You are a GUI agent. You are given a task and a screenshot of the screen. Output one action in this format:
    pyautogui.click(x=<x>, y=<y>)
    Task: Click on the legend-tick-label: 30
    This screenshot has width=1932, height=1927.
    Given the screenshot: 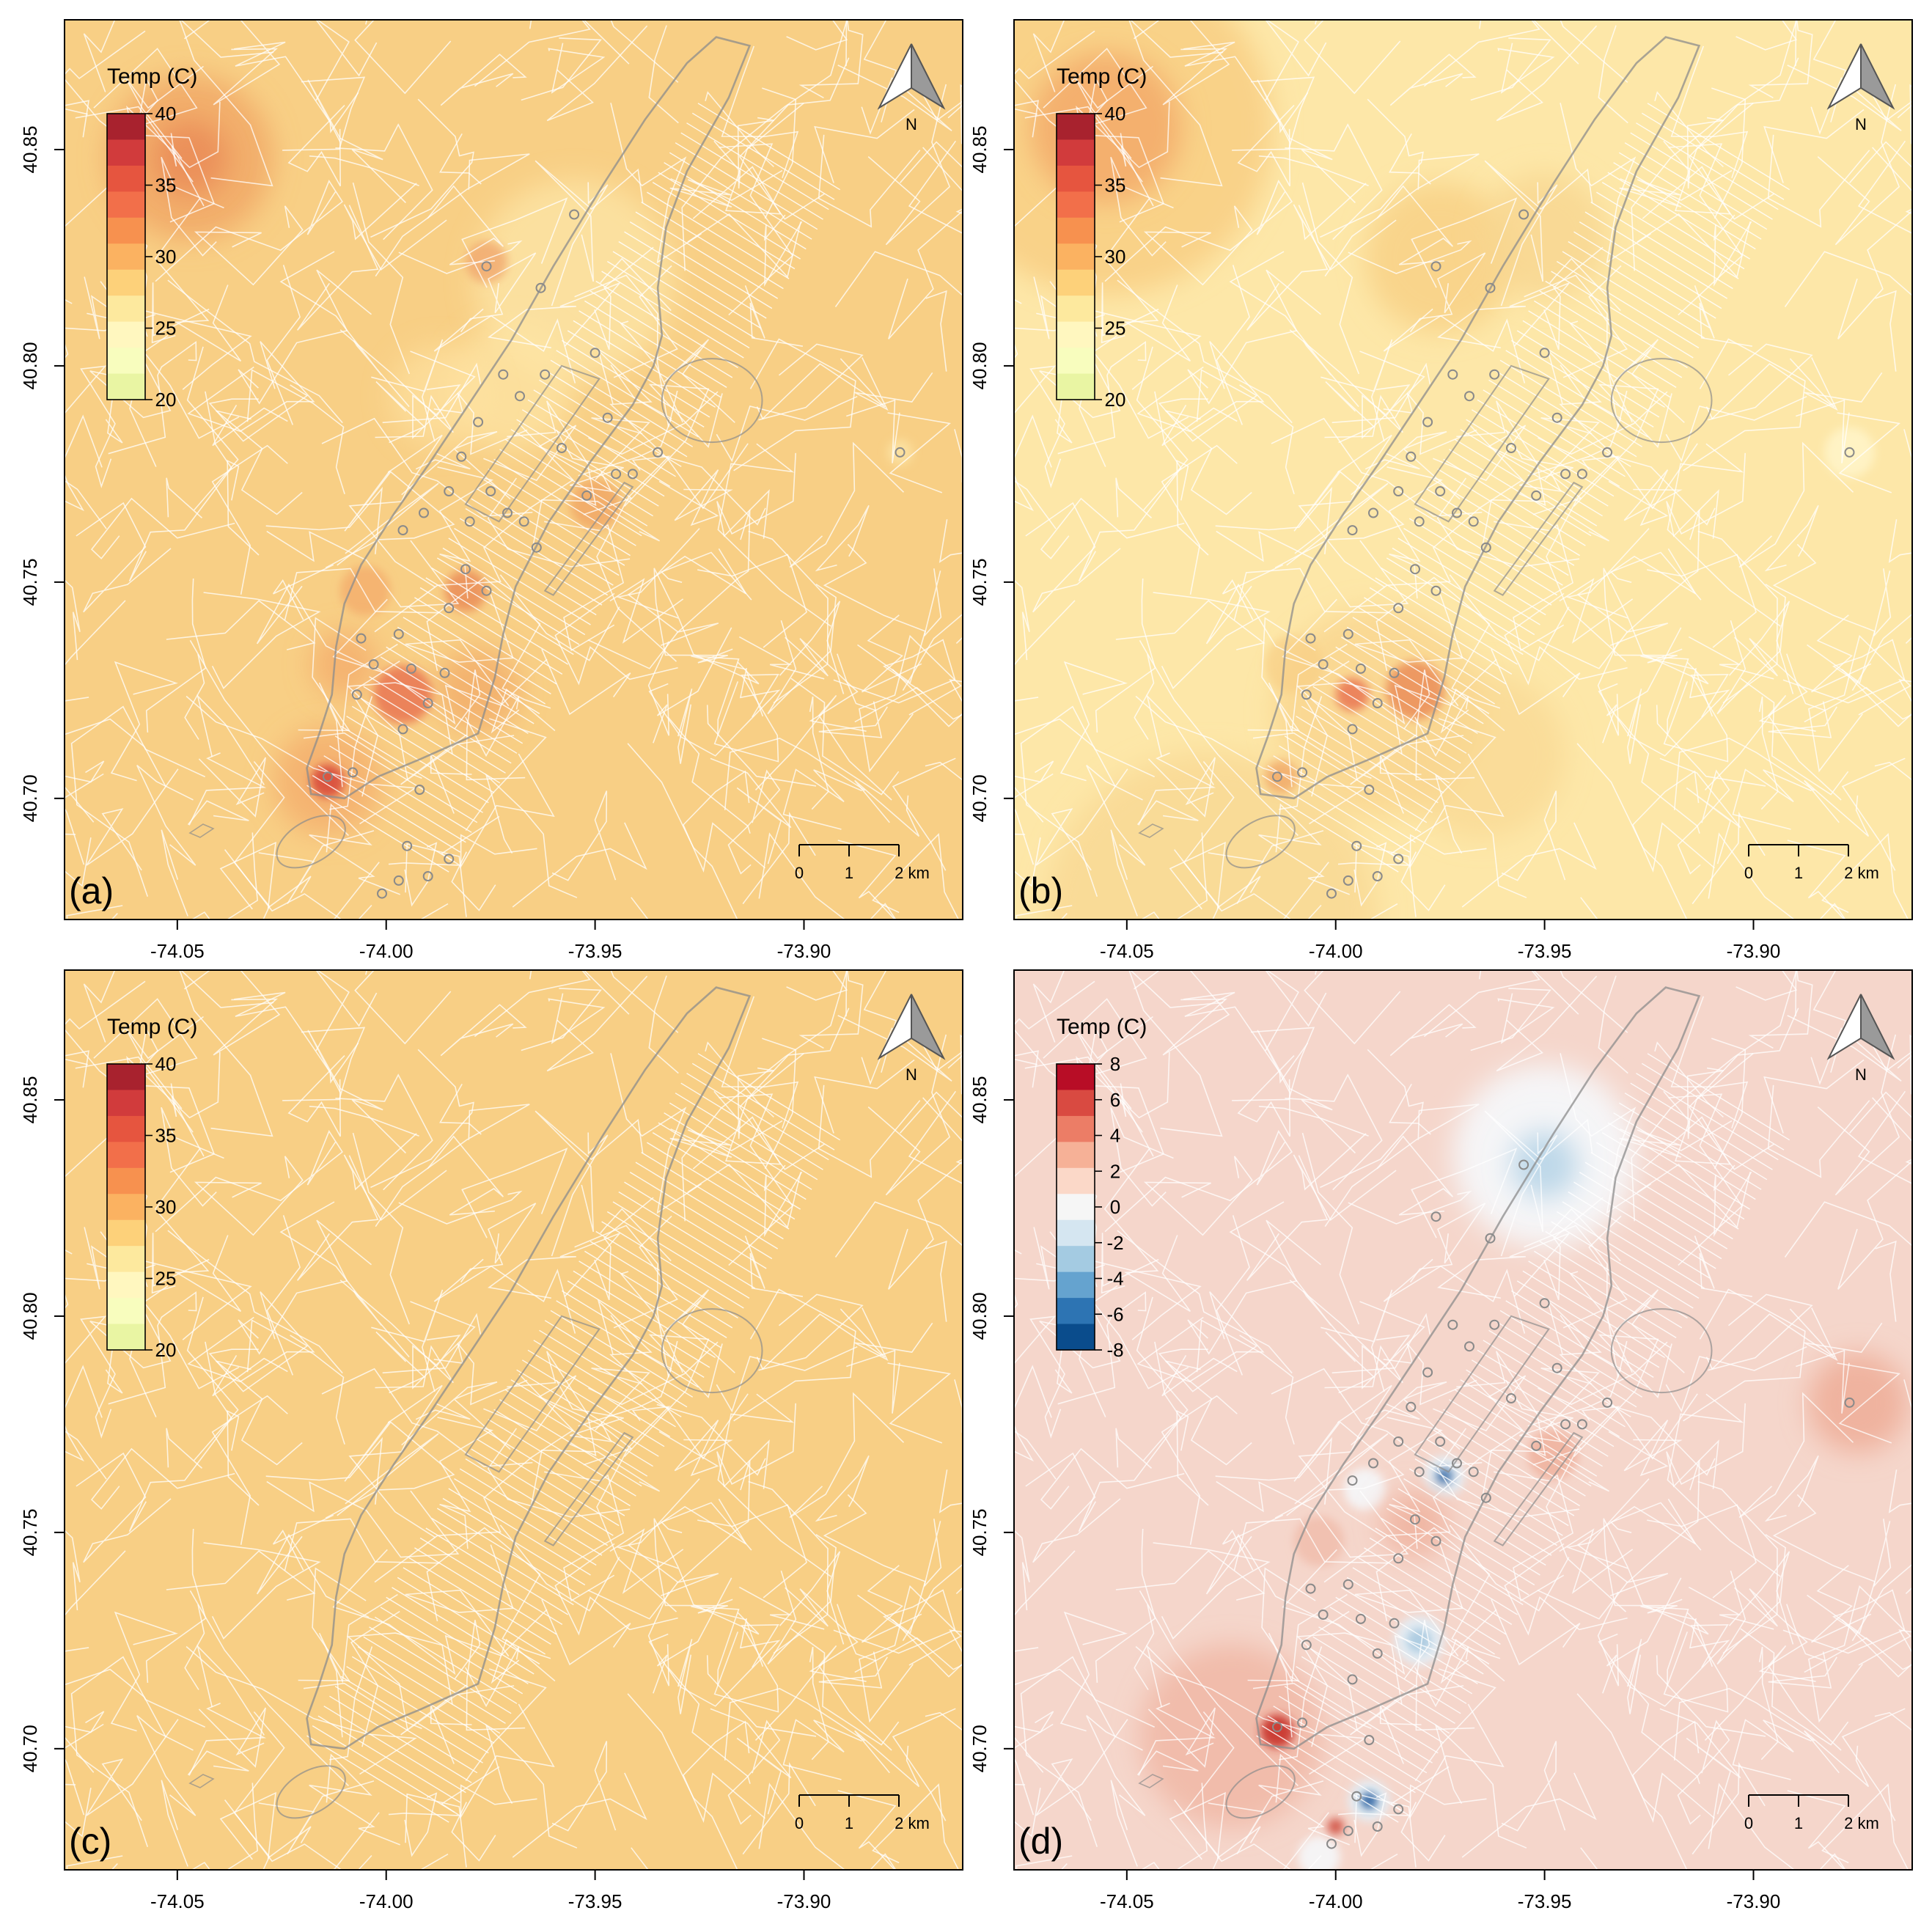 What is the action you would take?
    pyautogui.click(x=1115, y=257)
    